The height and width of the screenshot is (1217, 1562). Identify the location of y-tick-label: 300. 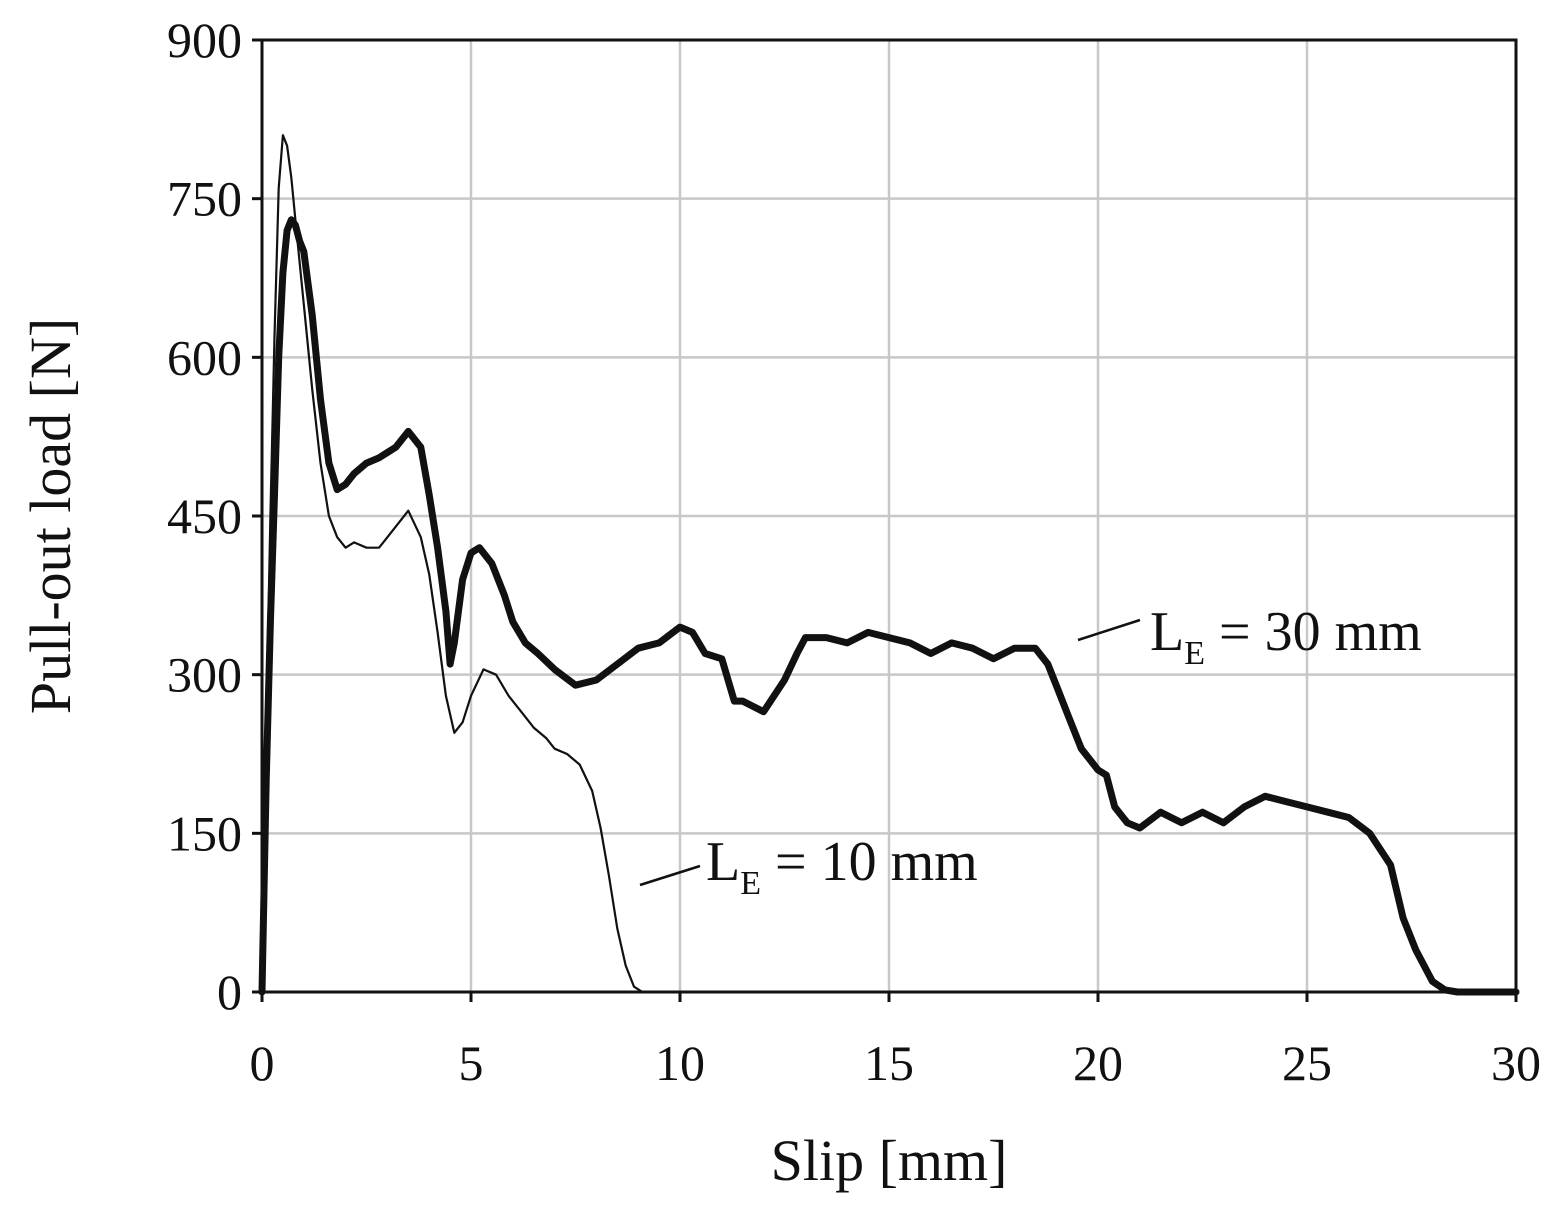
(204, 675).